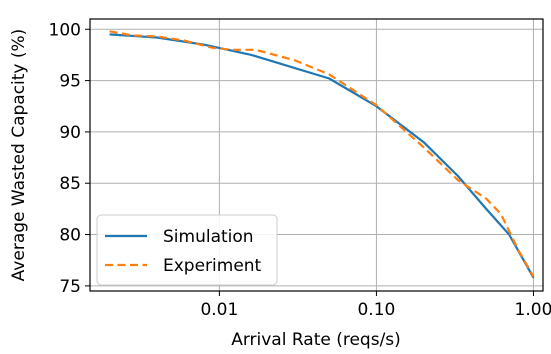 This screenshot has width=551, height=354. I want to click on y-tick-label: 95, so click(70, 82).